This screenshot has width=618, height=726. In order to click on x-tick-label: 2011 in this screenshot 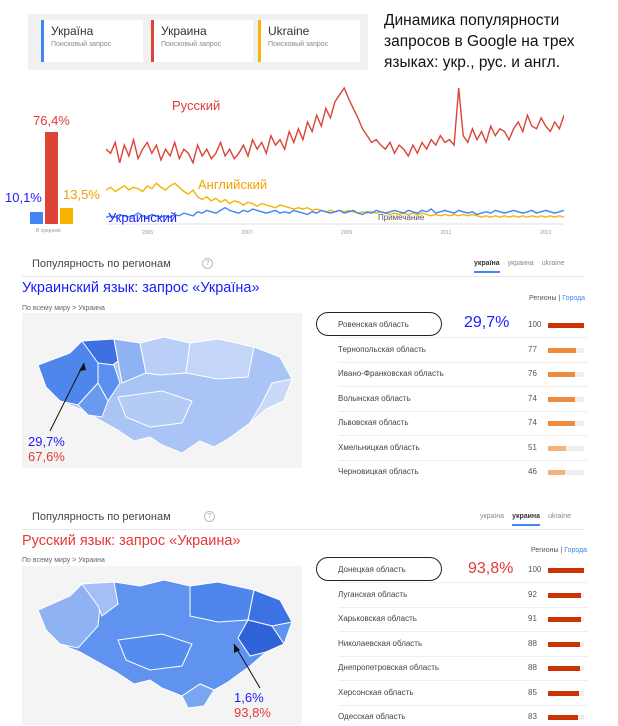, I will do `click(446, 233)`.